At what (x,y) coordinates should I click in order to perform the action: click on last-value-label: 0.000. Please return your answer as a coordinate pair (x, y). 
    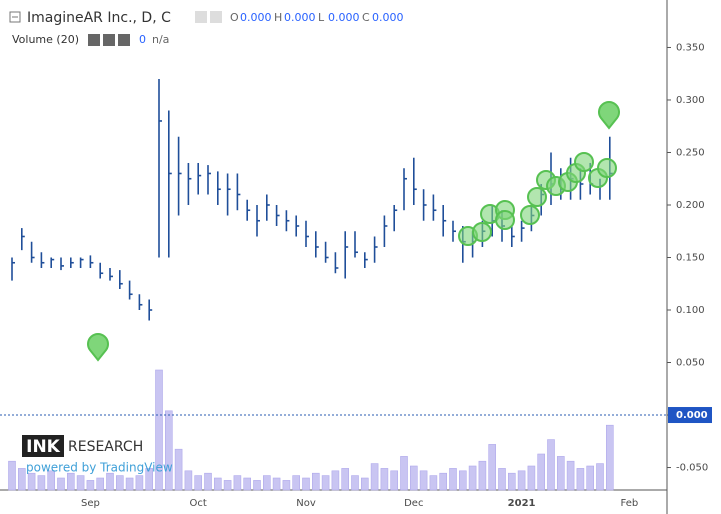
    Looking at the image, I should click on (692, 415).